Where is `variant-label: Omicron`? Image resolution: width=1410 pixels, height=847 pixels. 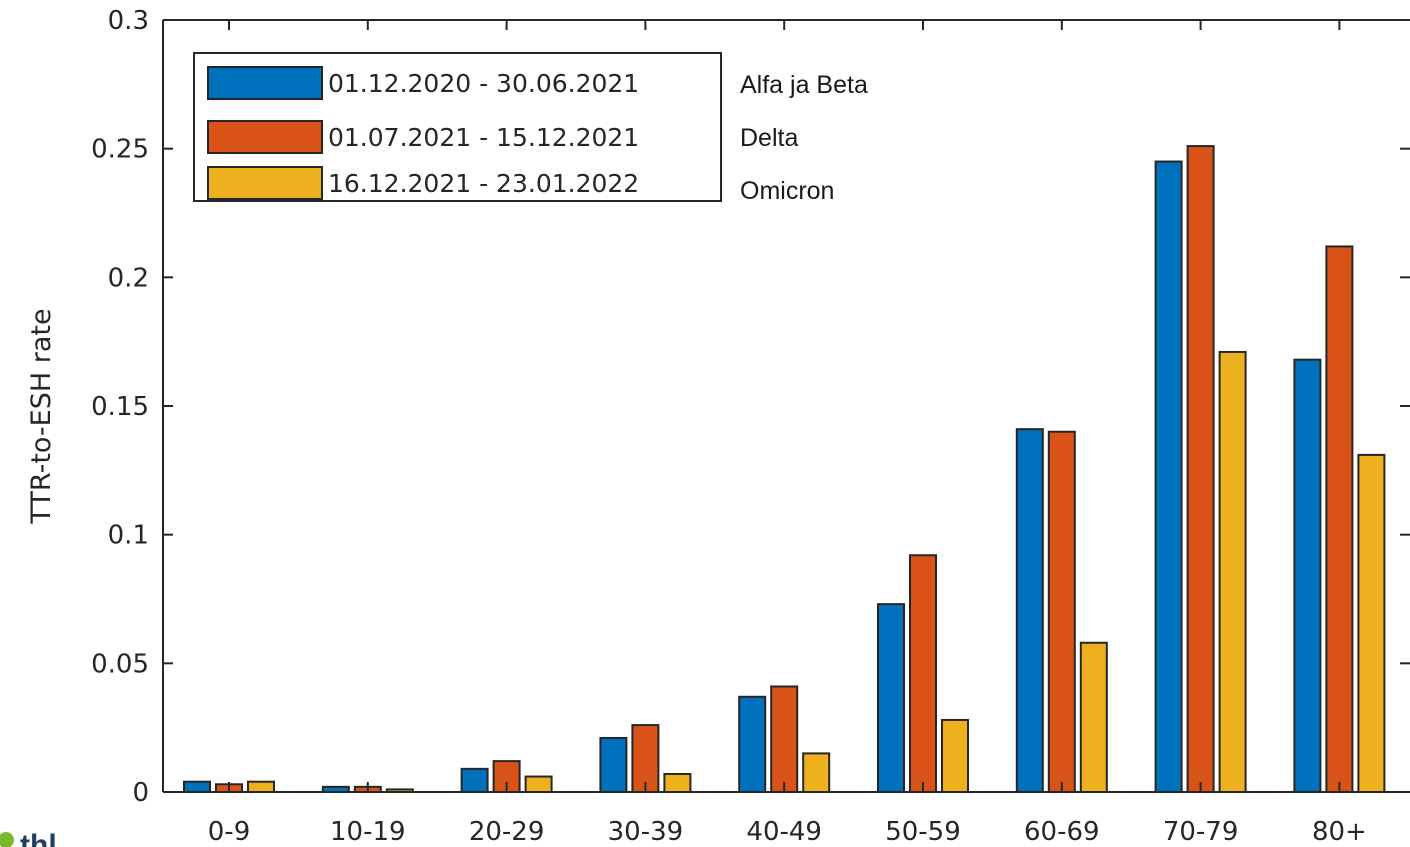
variant-label: Omicron is located at coordinates (787, 191).